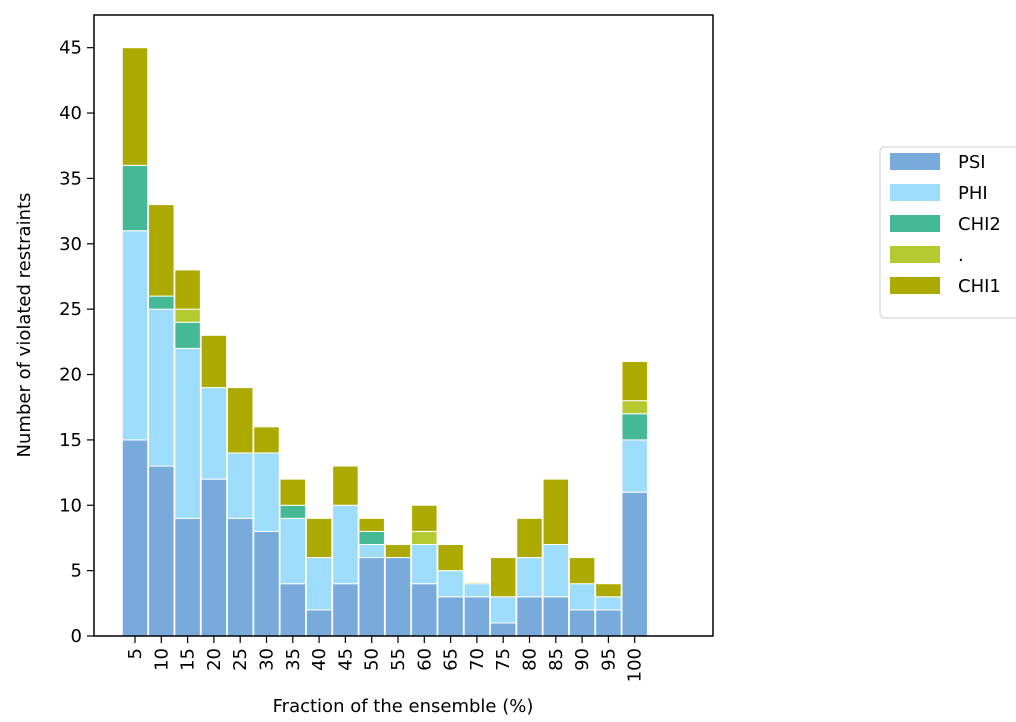  I want to click on x-tick-label-80: 80, so click(530, 659).